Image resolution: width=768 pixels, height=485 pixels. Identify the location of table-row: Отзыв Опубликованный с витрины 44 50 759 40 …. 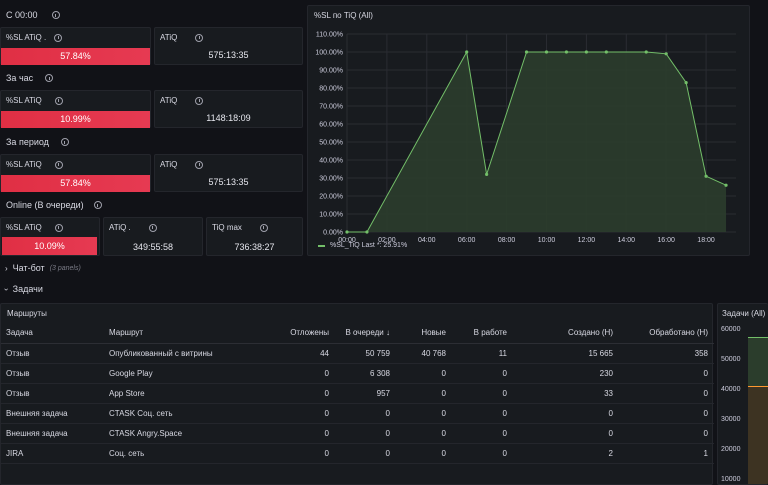
(357, 353).